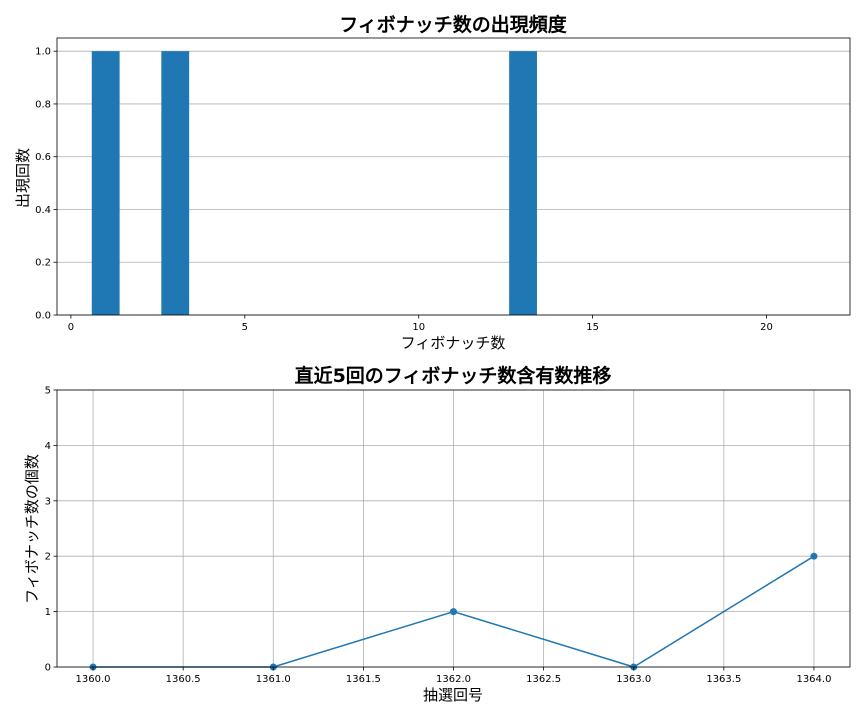 This screenshot has width=864, height=724. Describe the element at coordinates (43, 157) in the screenshot. I see `y-tick-label: 0.6` at that location.